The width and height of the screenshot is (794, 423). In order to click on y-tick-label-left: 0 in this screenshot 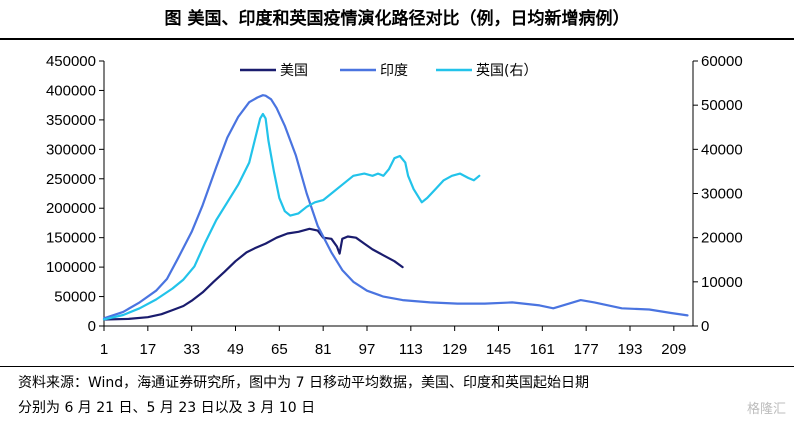, I will do `click(92, 326)`.